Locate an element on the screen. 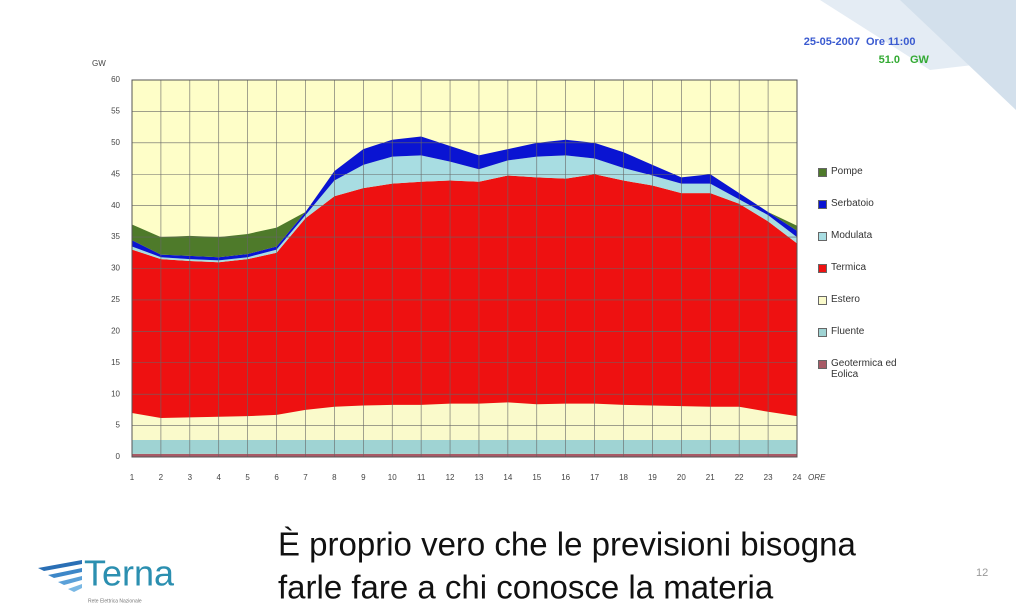  y-tick-label: 40 is located at coordinates (115, 205).